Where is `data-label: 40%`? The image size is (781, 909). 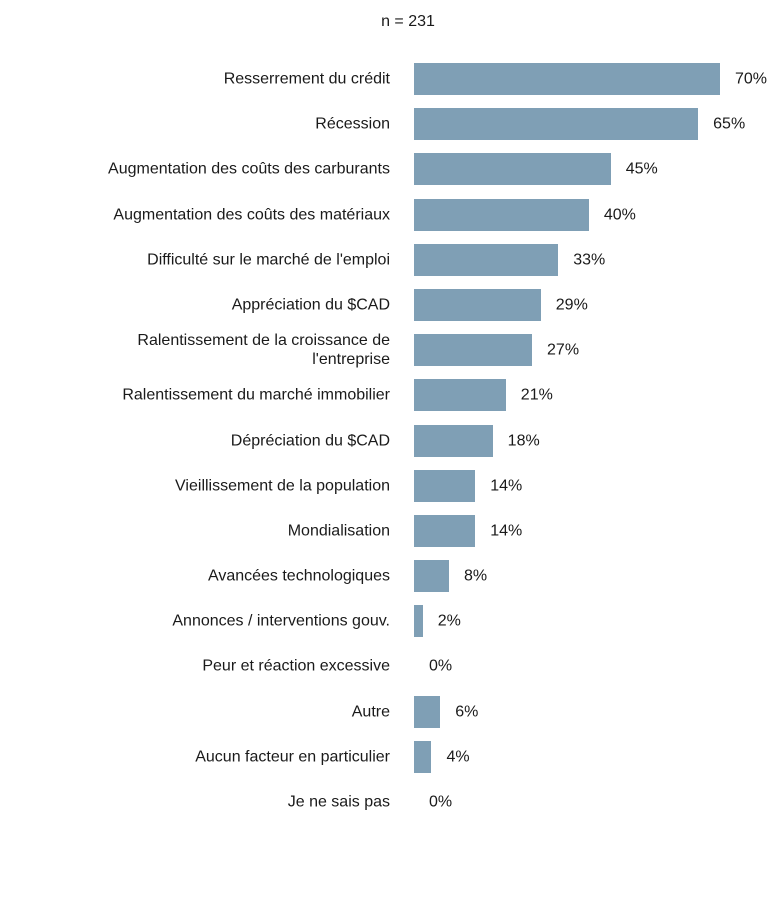 data-label: 40% is located at coordinates (619, 215).